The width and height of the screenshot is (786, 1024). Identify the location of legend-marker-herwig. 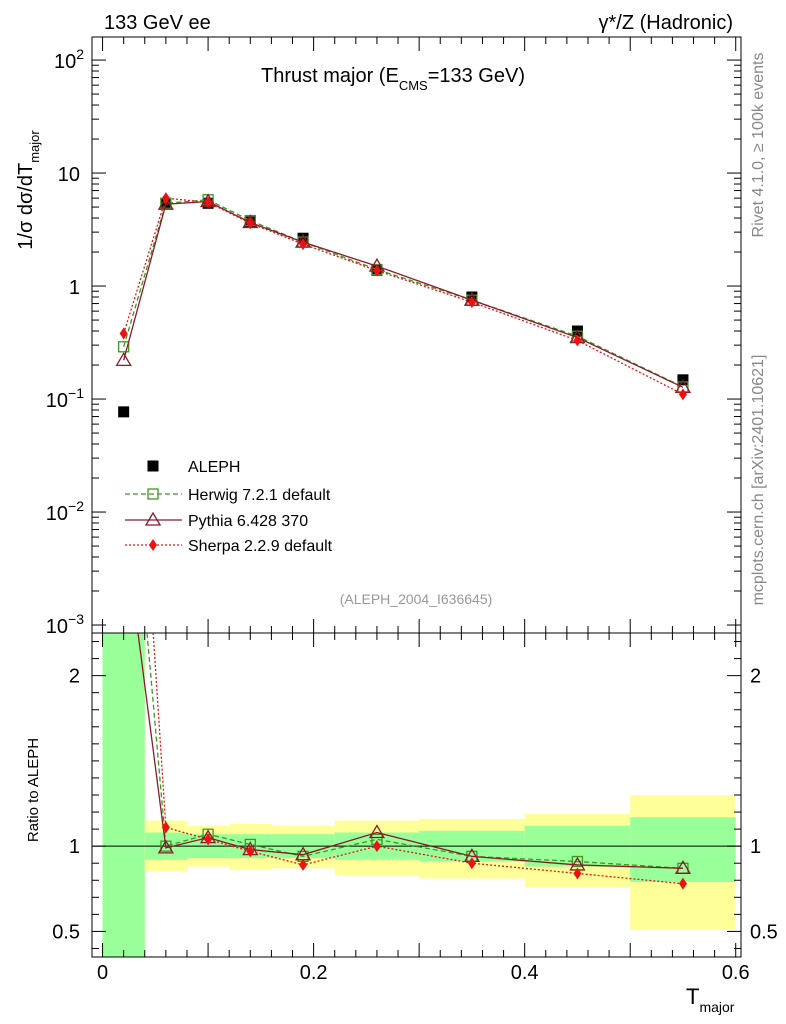
(153, 494).